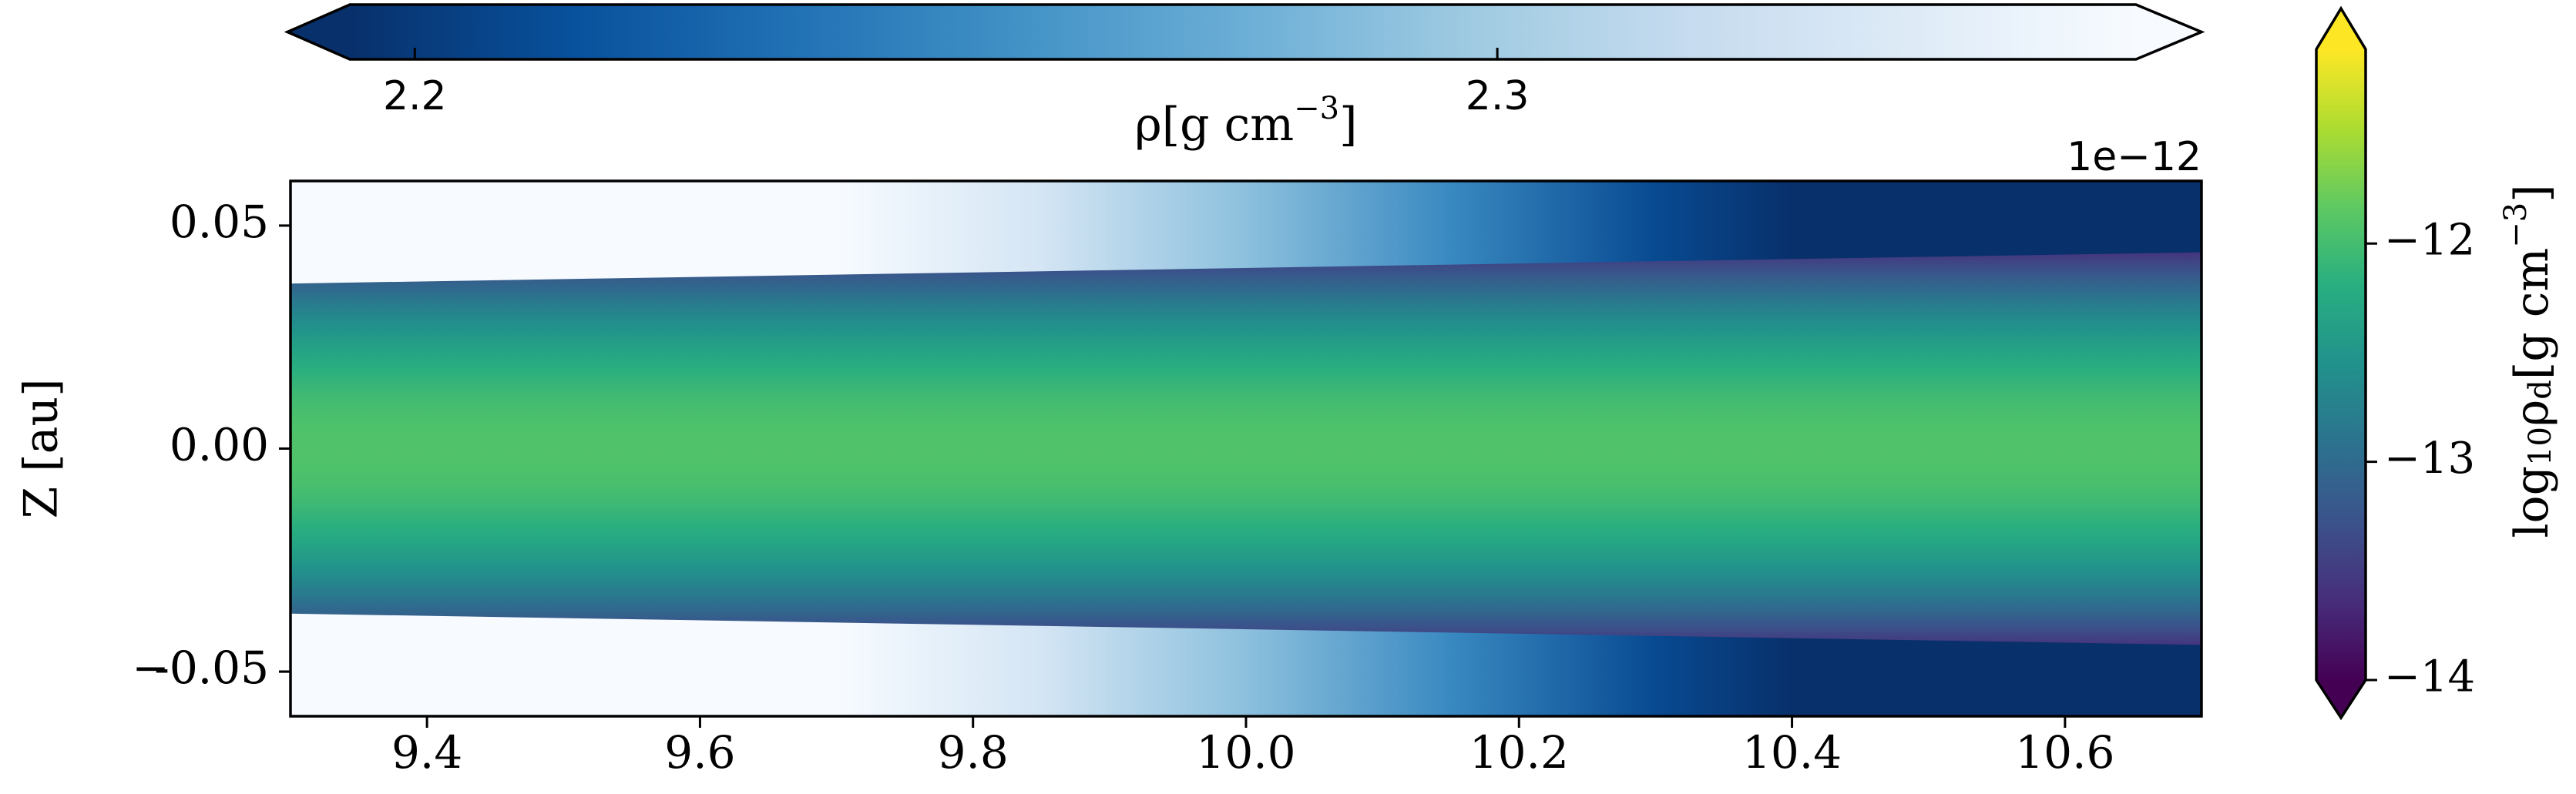 This screenshot has height=794, width=2576. I want to click on dust-colorbar-outline, so click(2341, 363).